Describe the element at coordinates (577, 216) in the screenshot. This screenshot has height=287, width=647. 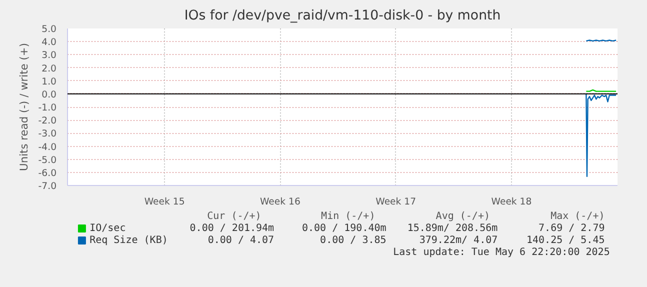
I see `text: Max (-/+)` at that location.